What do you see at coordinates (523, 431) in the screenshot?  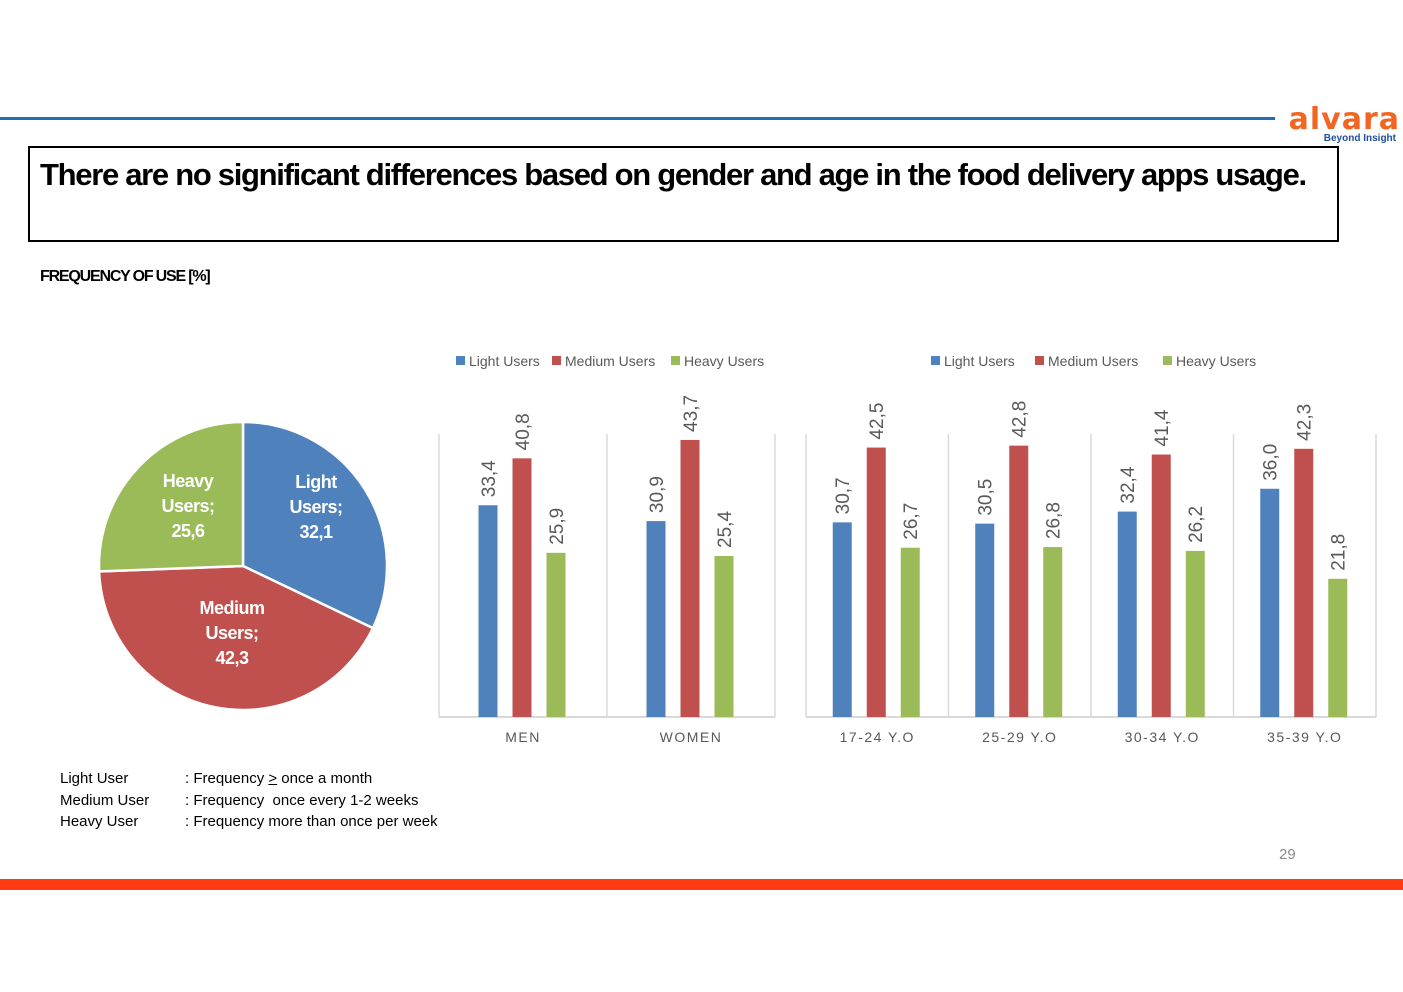 I see `bar-value-label: 40,8` at bounding box center [523, 431].